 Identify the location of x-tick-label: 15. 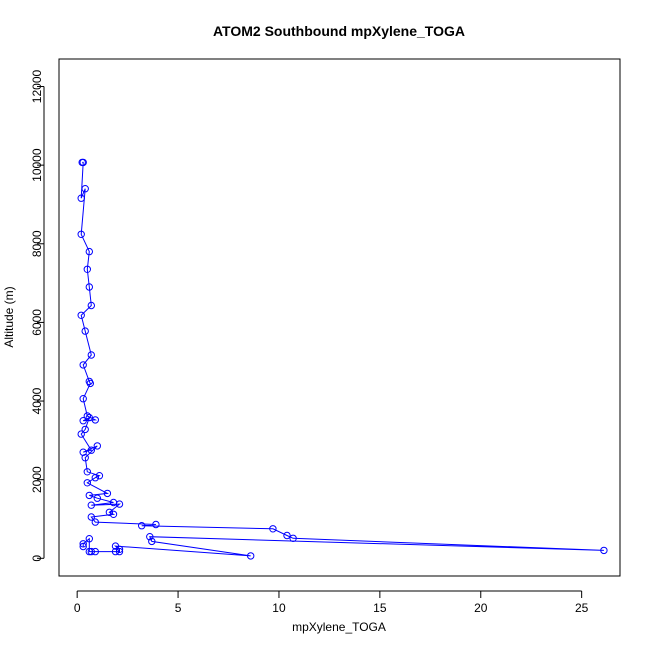
(380, 608).